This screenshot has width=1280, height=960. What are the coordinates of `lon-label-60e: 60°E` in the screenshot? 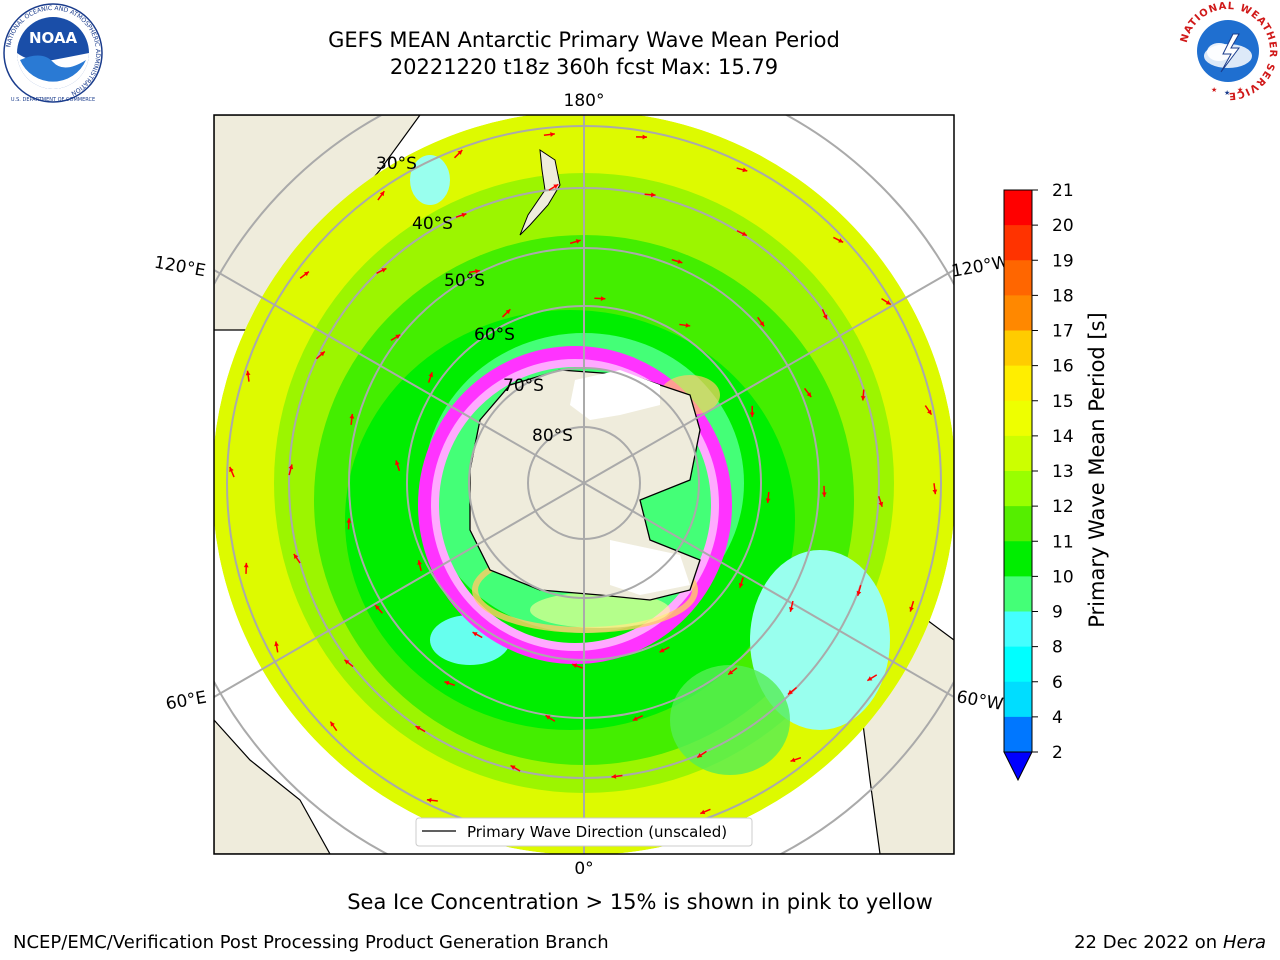 It's located at (186, 701).